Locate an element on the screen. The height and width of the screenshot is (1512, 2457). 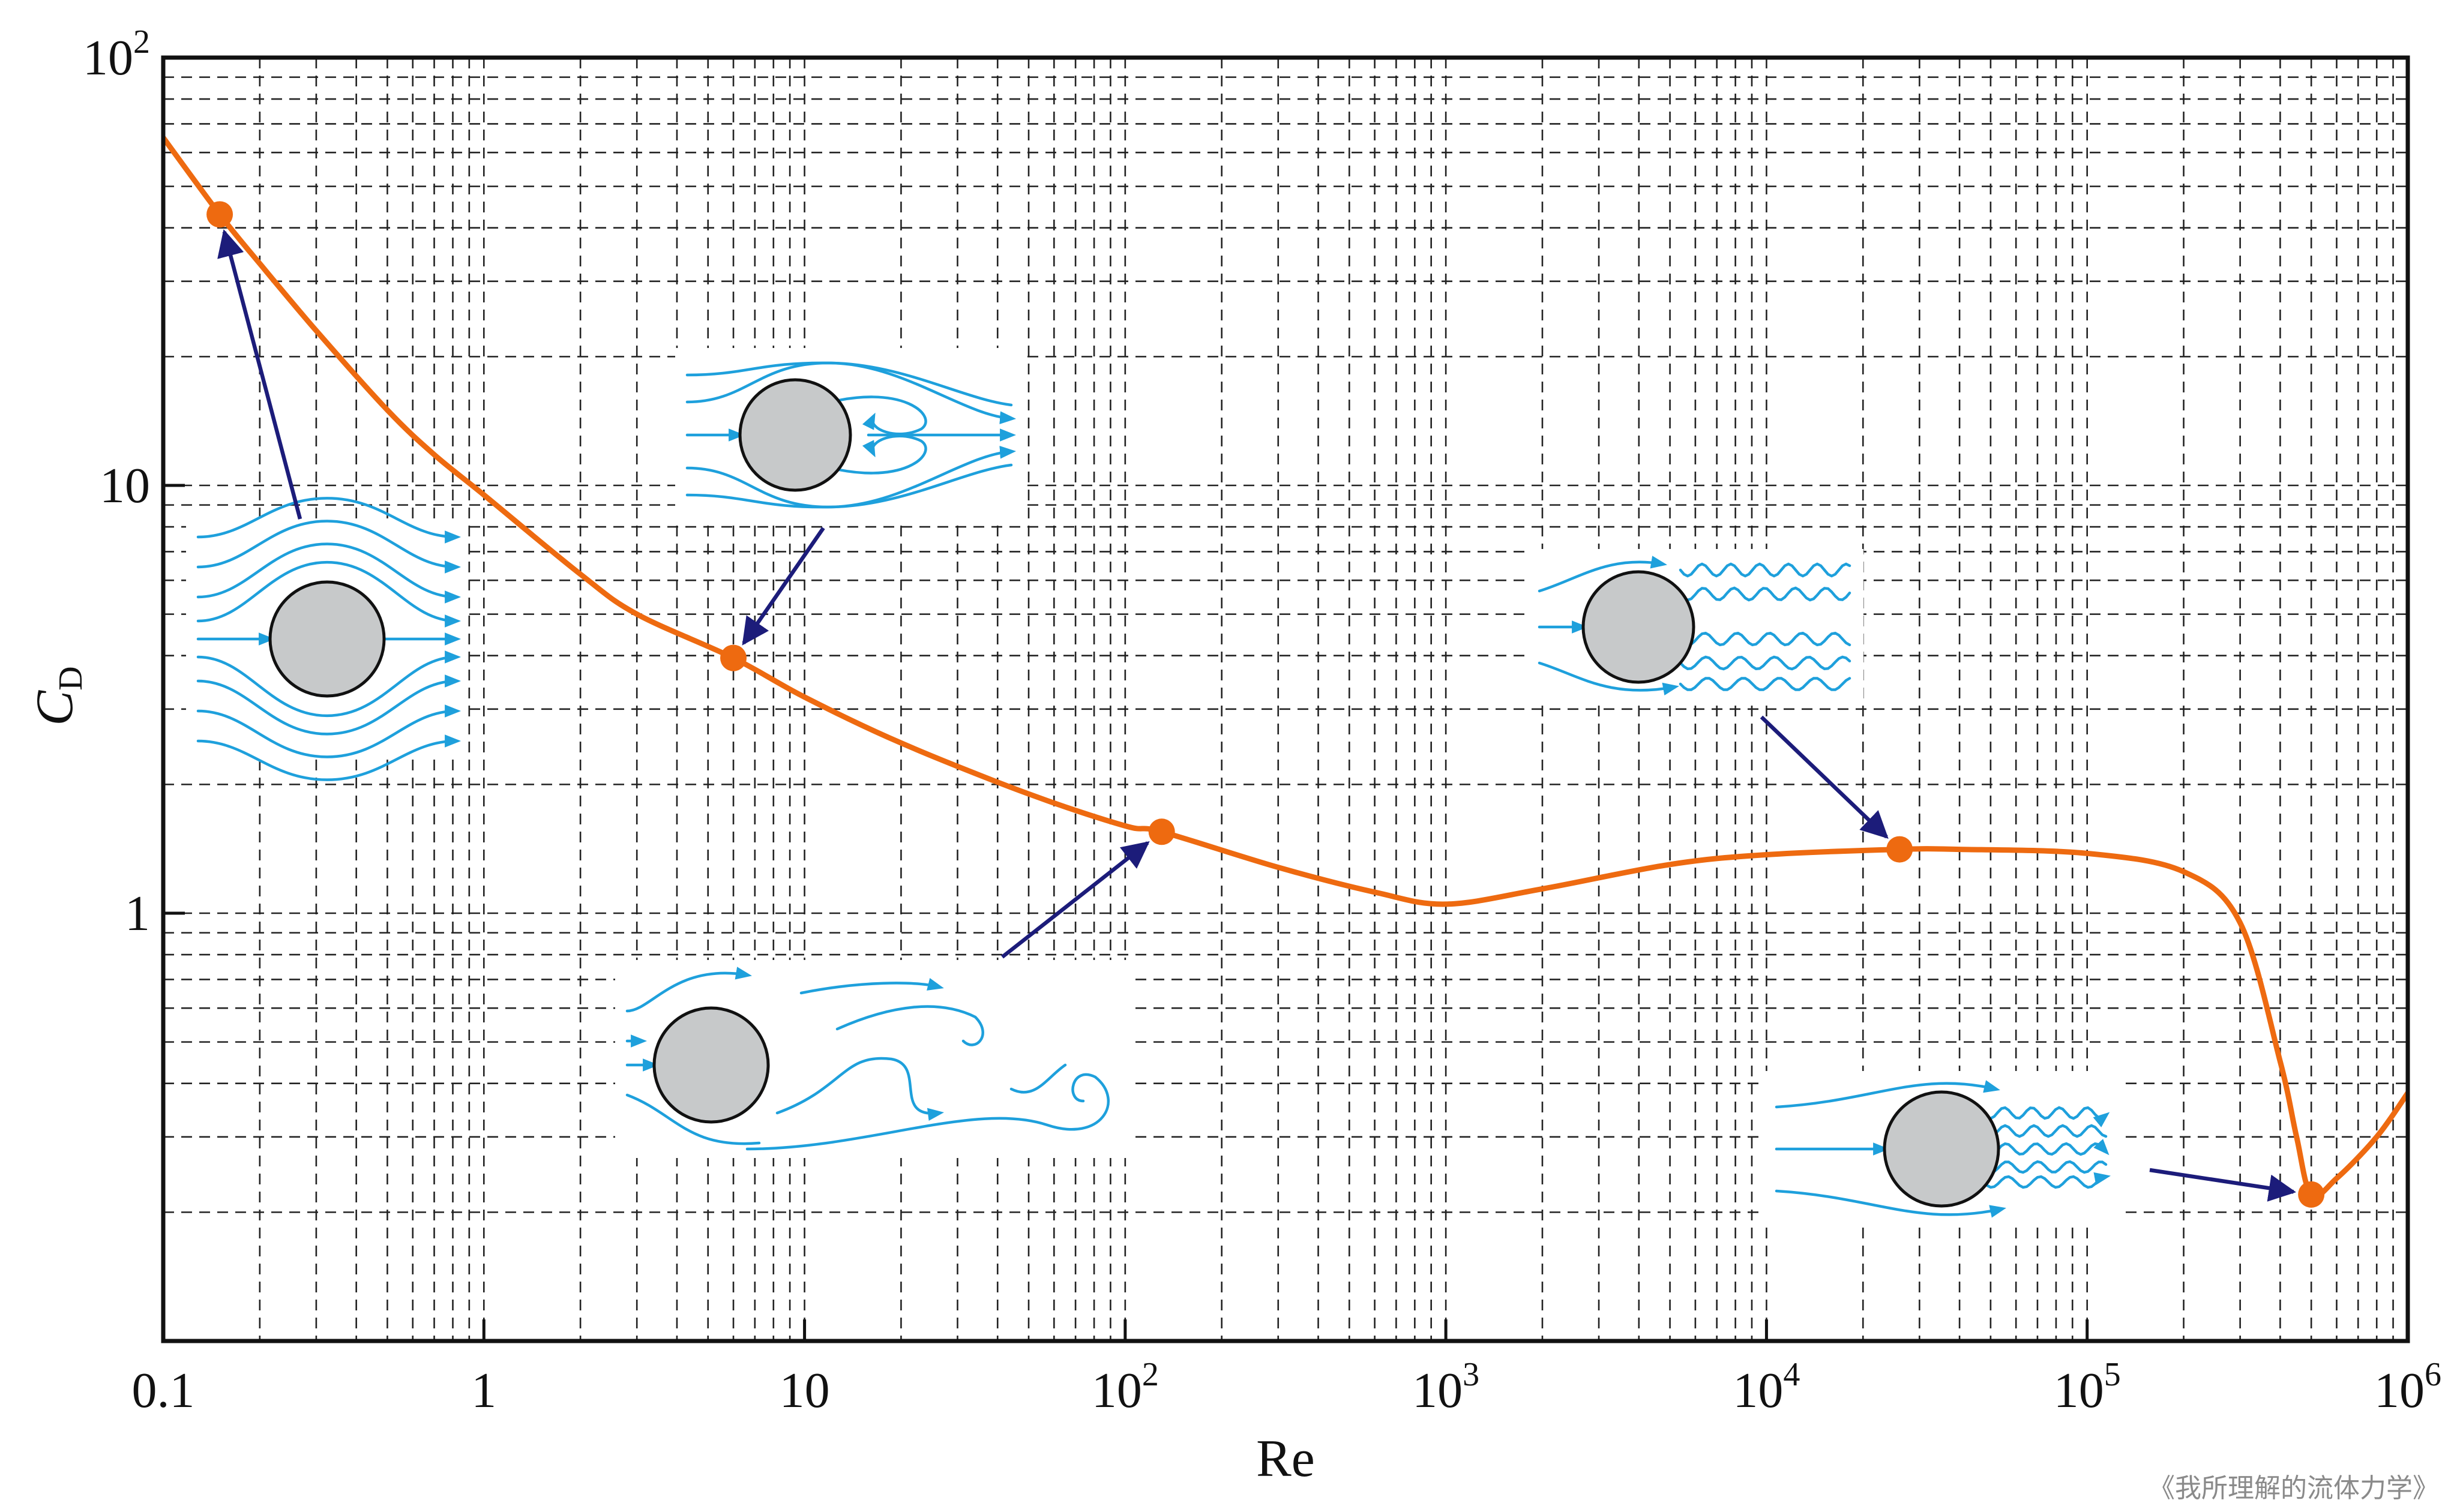
x-tick-label: 10⁶ is located at coordinates (2407, 1387).